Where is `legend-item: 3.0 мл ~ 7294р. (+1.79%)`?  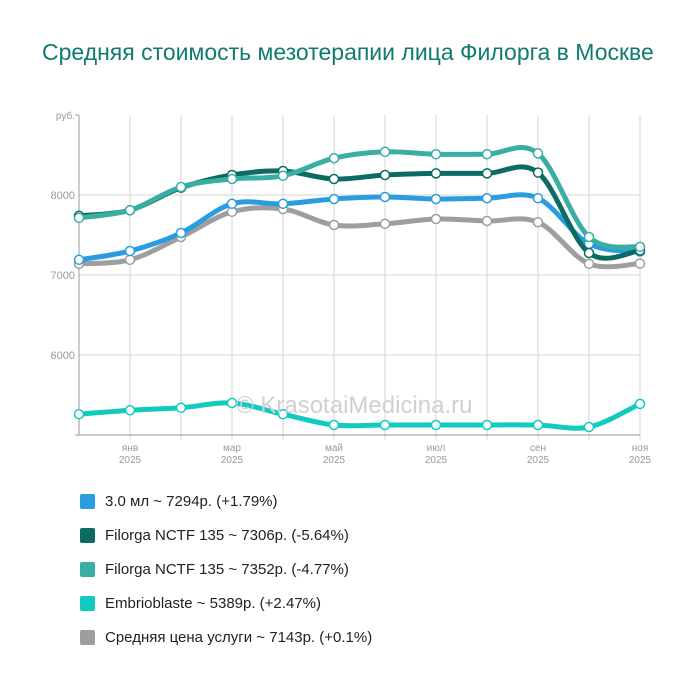
legend-item: 3.0 мл ~ 7294р. (+1.79%) is located at coordinates (226, 501).